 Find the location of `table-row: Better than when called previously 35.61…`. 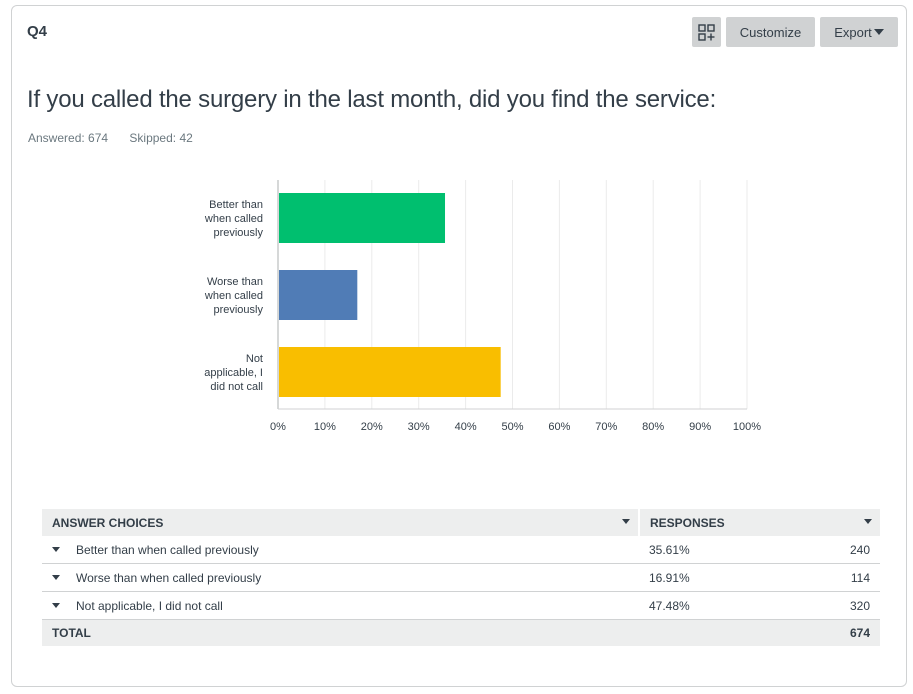

table-row: Better than when called previously 35.61… is located at coordinates (461, 550).